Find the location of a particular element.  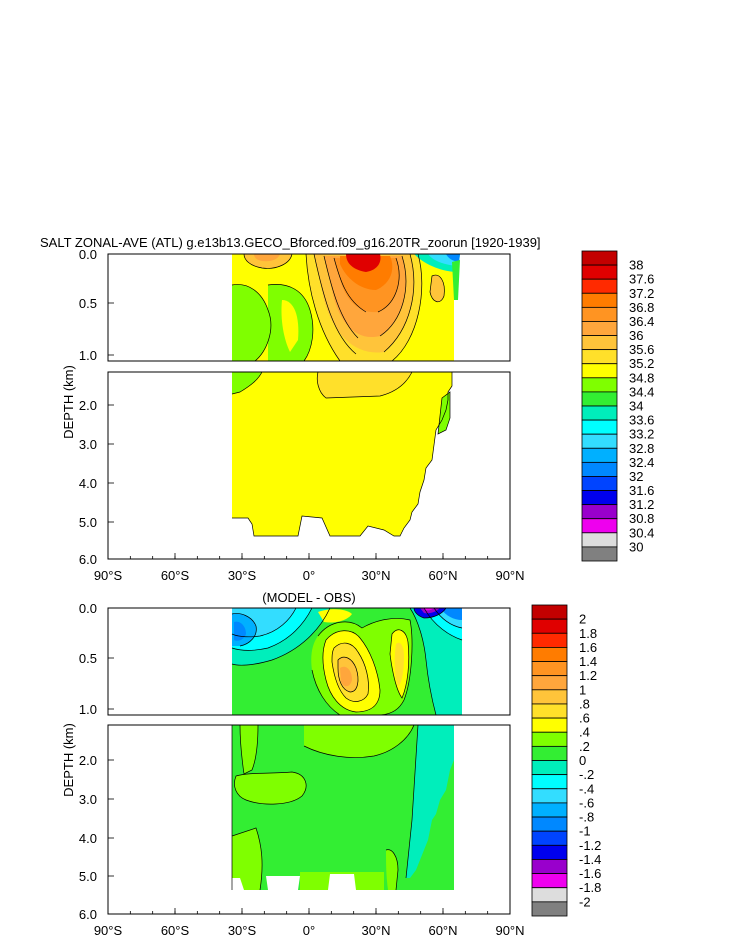

colorbar-label: 32.8 is located at coordinates (641, 448).